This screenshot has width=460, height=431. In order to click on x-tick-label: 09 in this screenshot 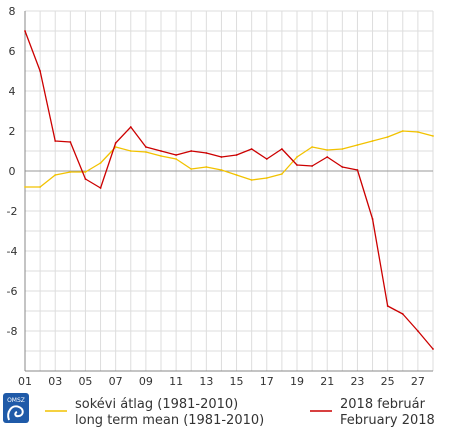, I will do `click(146, 381)`.